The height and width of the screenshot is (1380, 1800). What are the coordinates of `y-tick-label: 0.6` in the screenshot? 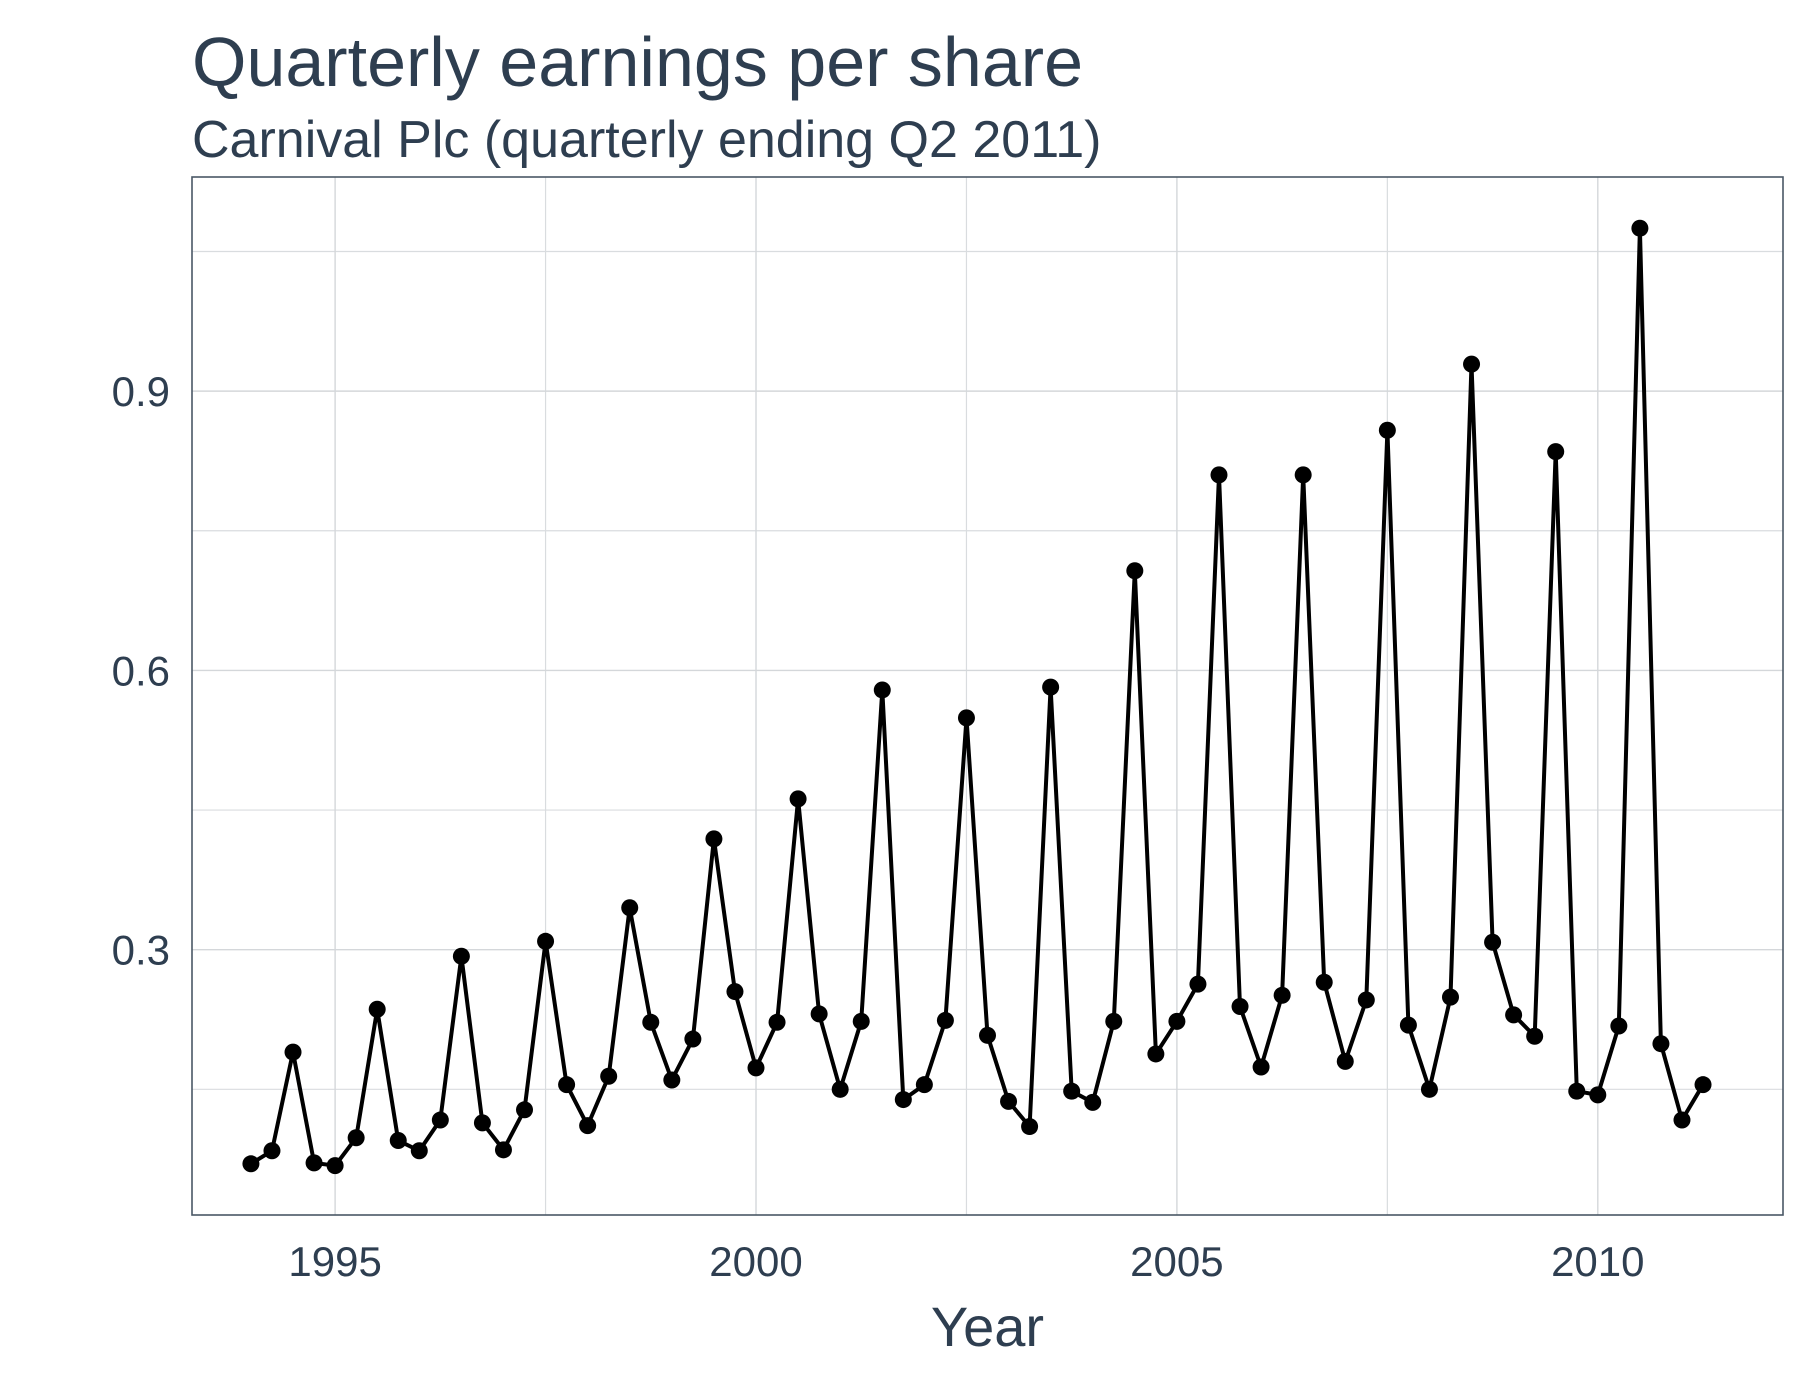 It's located at (141, 670).